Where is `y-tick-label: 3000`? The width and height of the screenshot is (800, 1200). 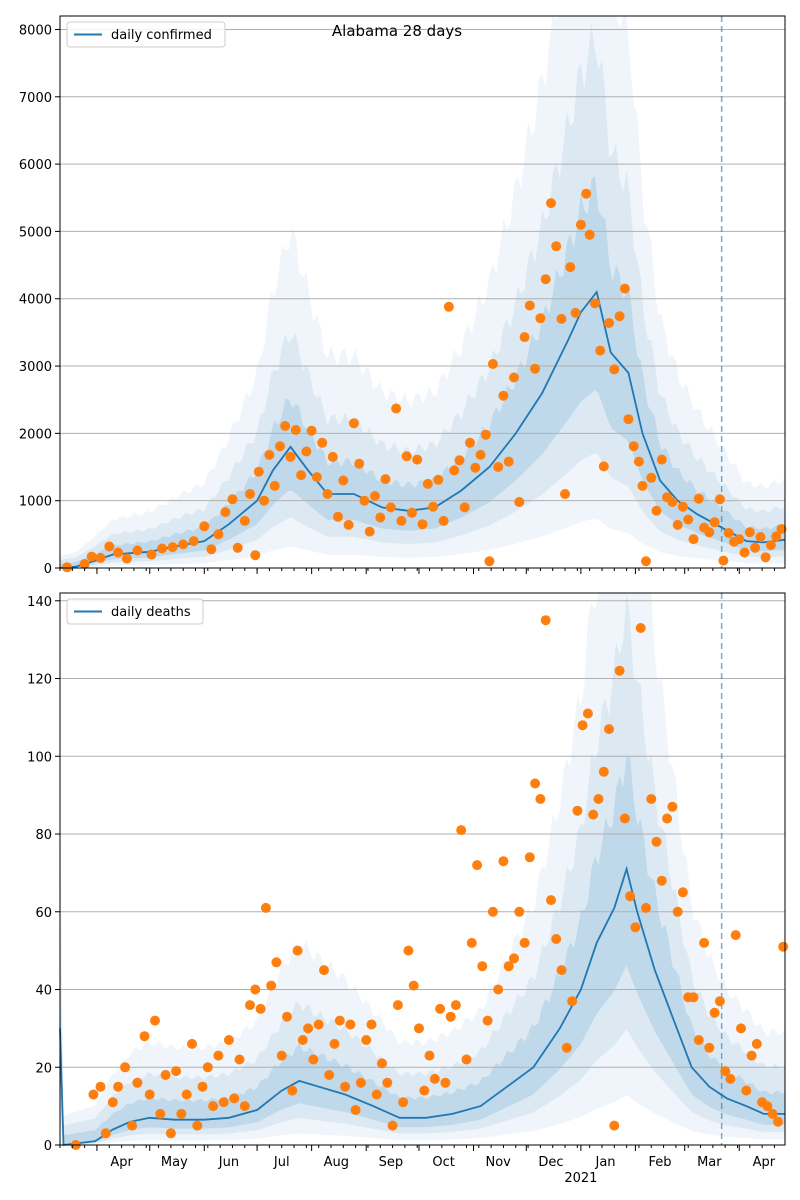
y-tick-label: 3000 is located at coordinates (35, 367).